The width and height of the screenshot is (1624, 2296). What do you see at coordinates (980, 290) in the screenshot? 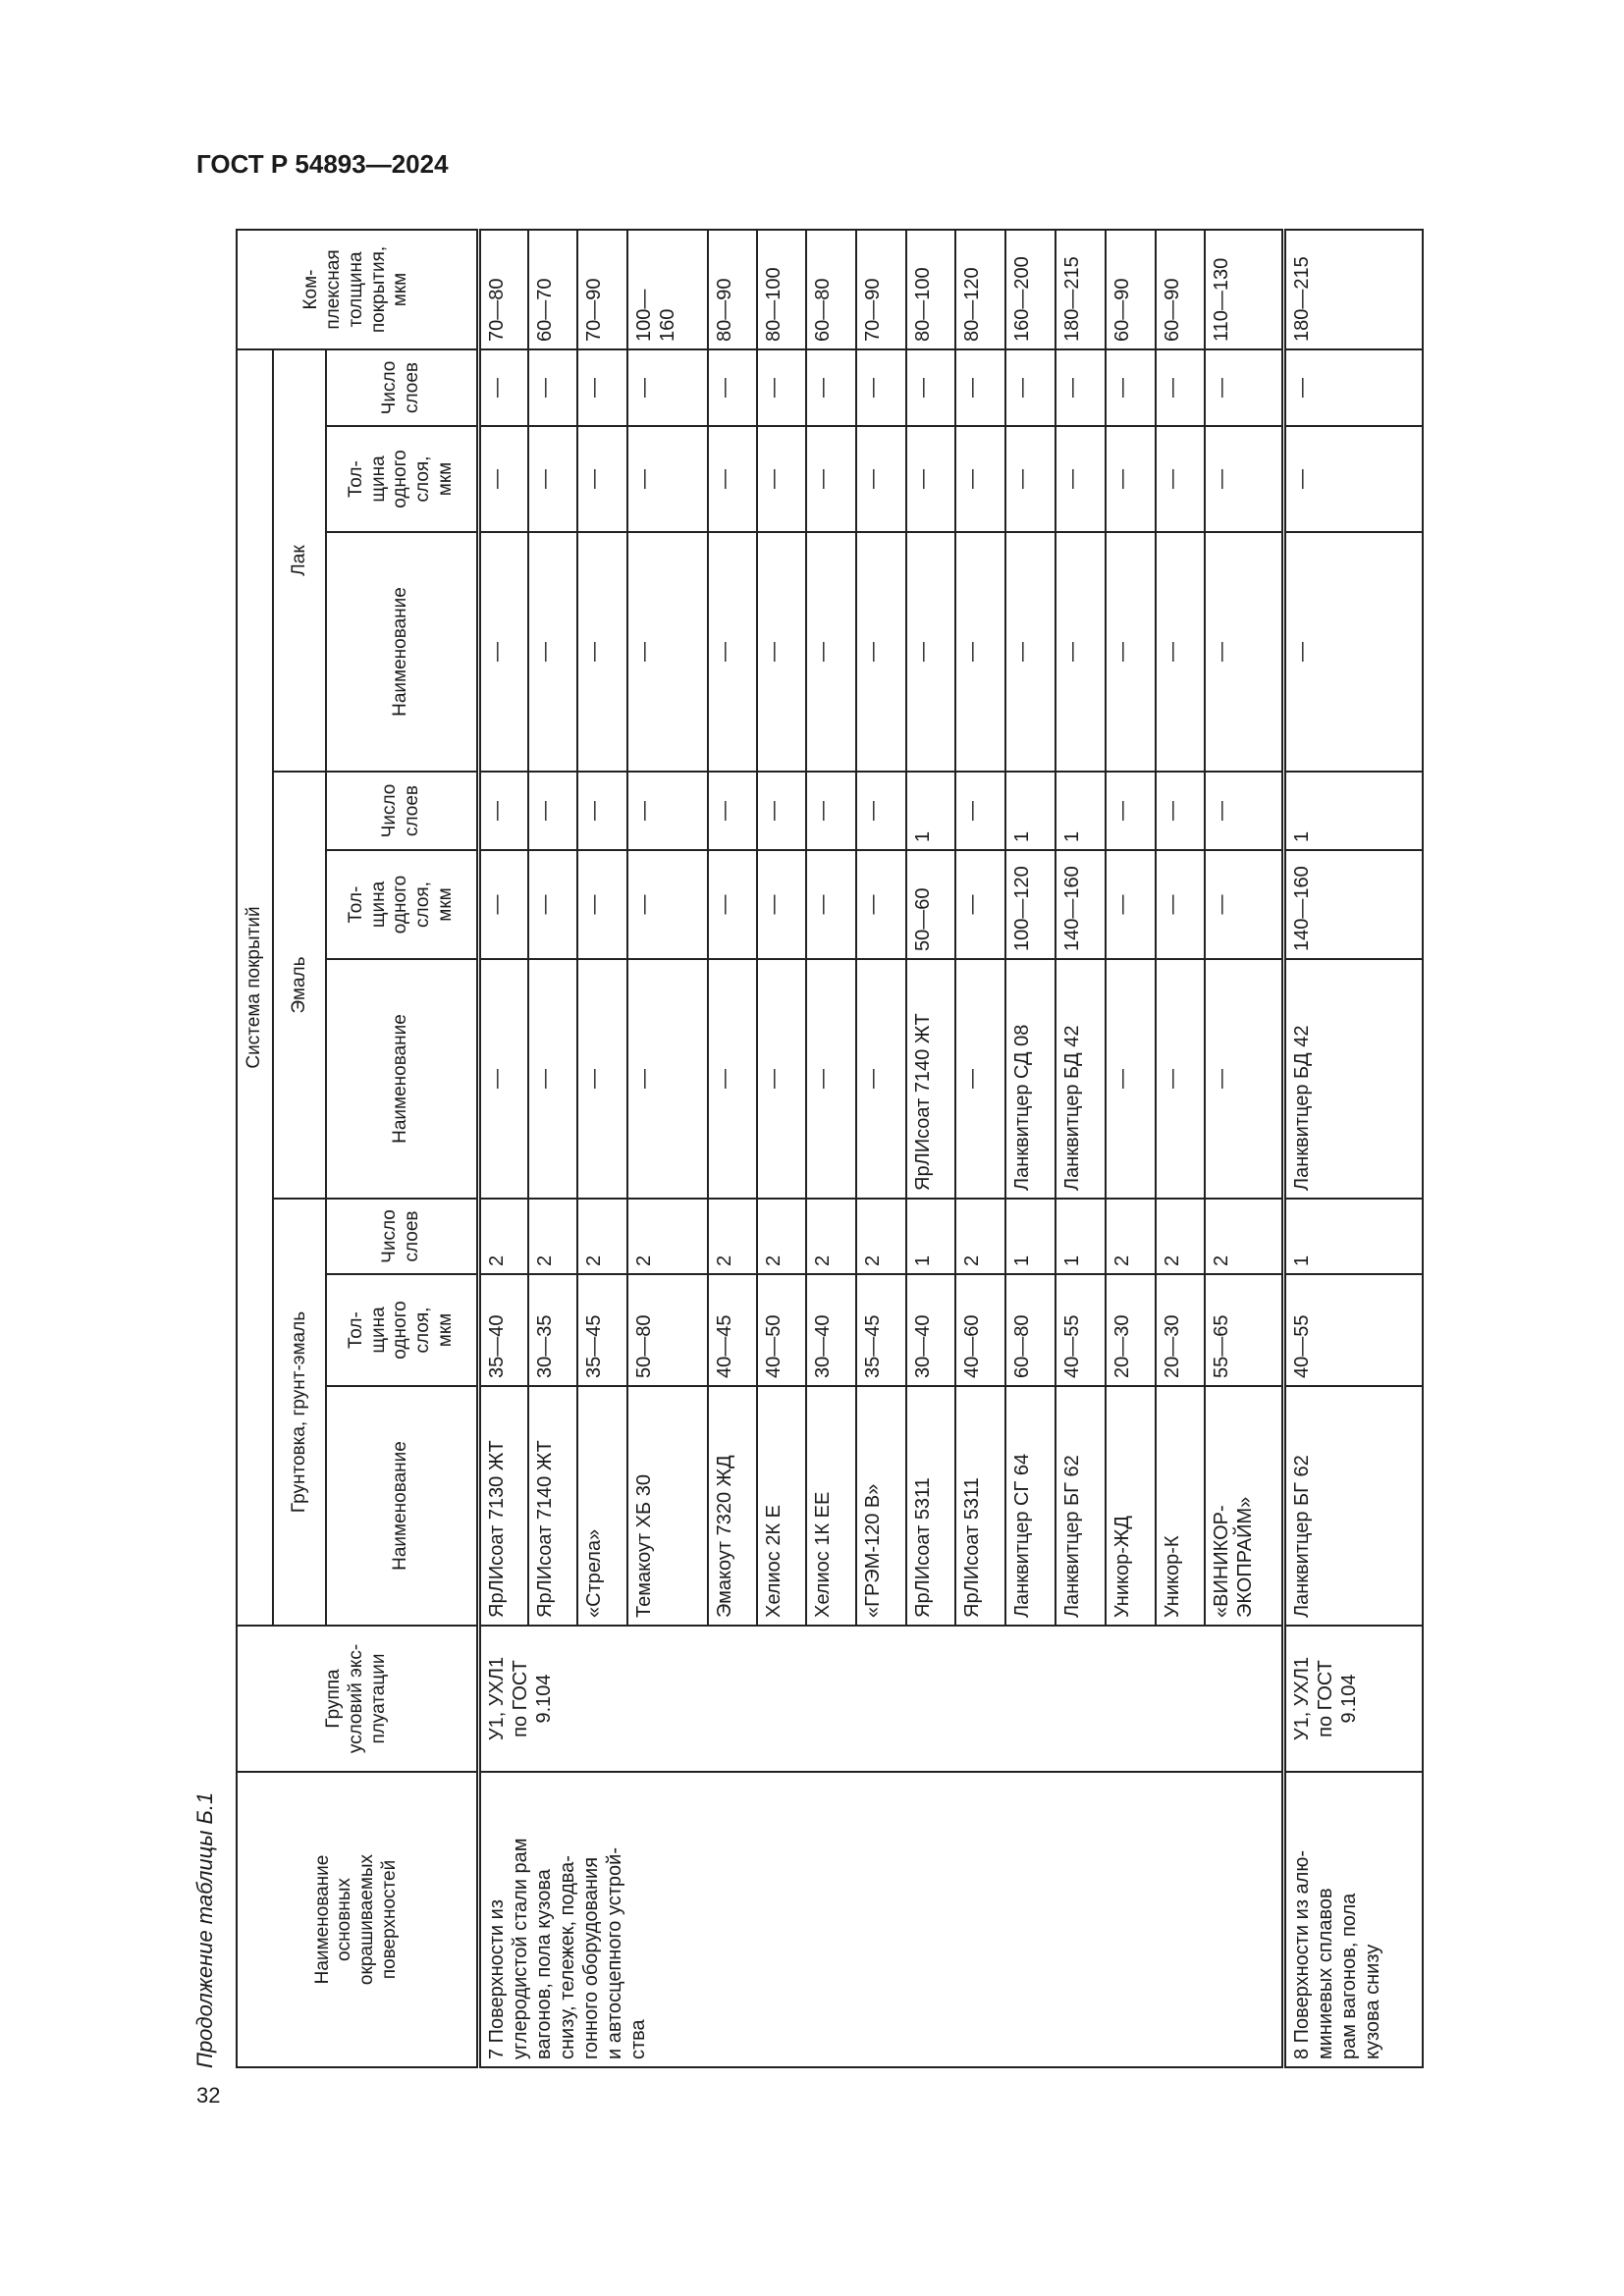
I see `total-thickness-cell: 80—120` at bounding box center [980, 290].